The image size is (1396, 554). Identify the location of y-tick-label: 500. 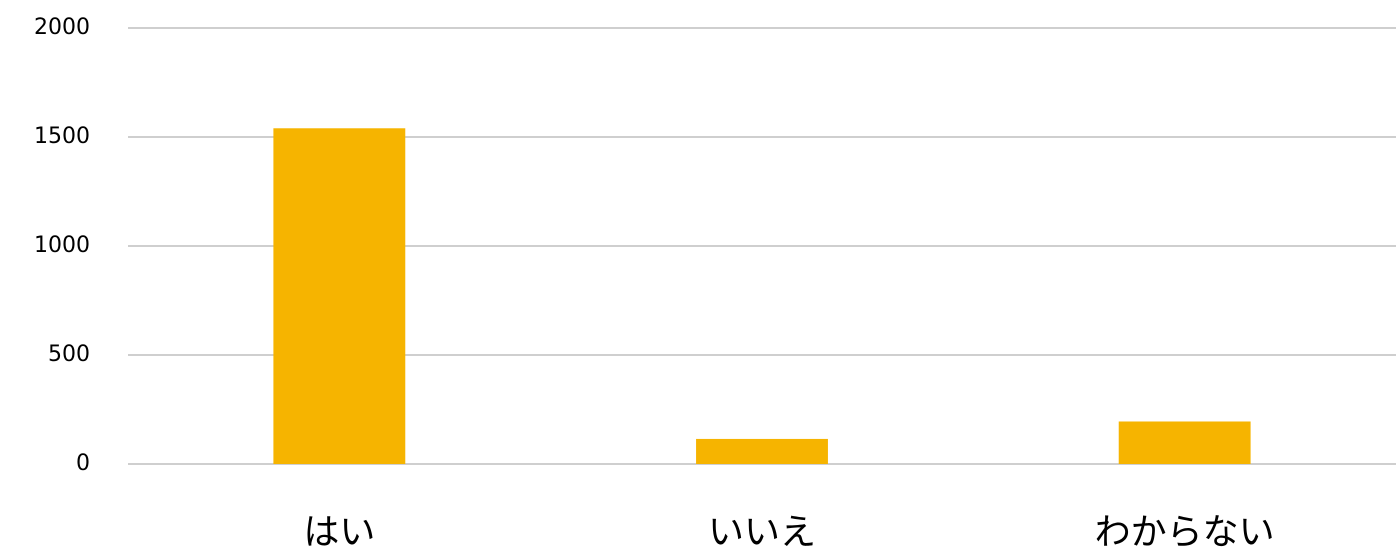
(69, 354).